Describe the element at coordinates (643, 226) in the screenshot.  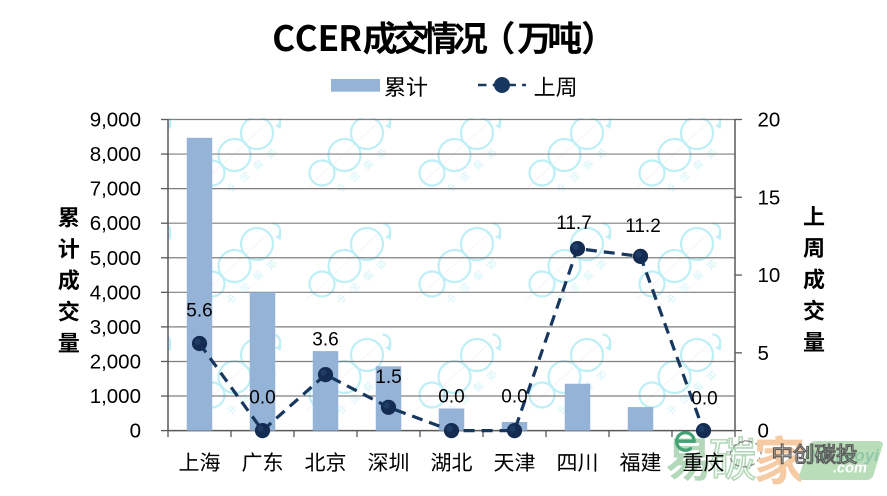
I see `svg-text: 11.2` at that location.